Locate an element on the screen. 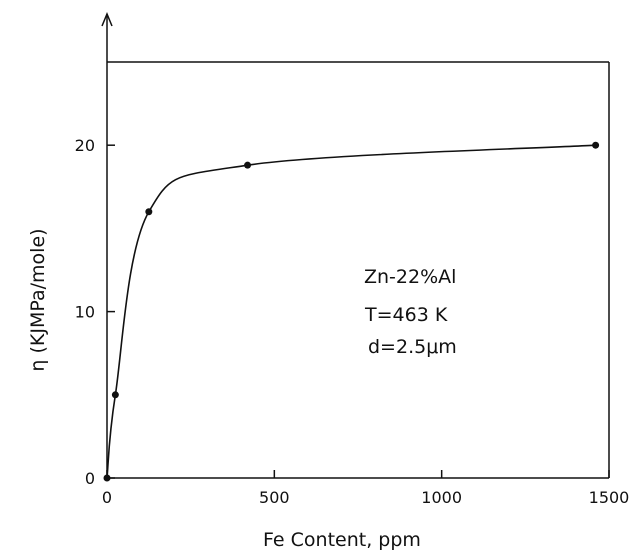  y-tick-label: 20 is located at coordinates (85, 145).